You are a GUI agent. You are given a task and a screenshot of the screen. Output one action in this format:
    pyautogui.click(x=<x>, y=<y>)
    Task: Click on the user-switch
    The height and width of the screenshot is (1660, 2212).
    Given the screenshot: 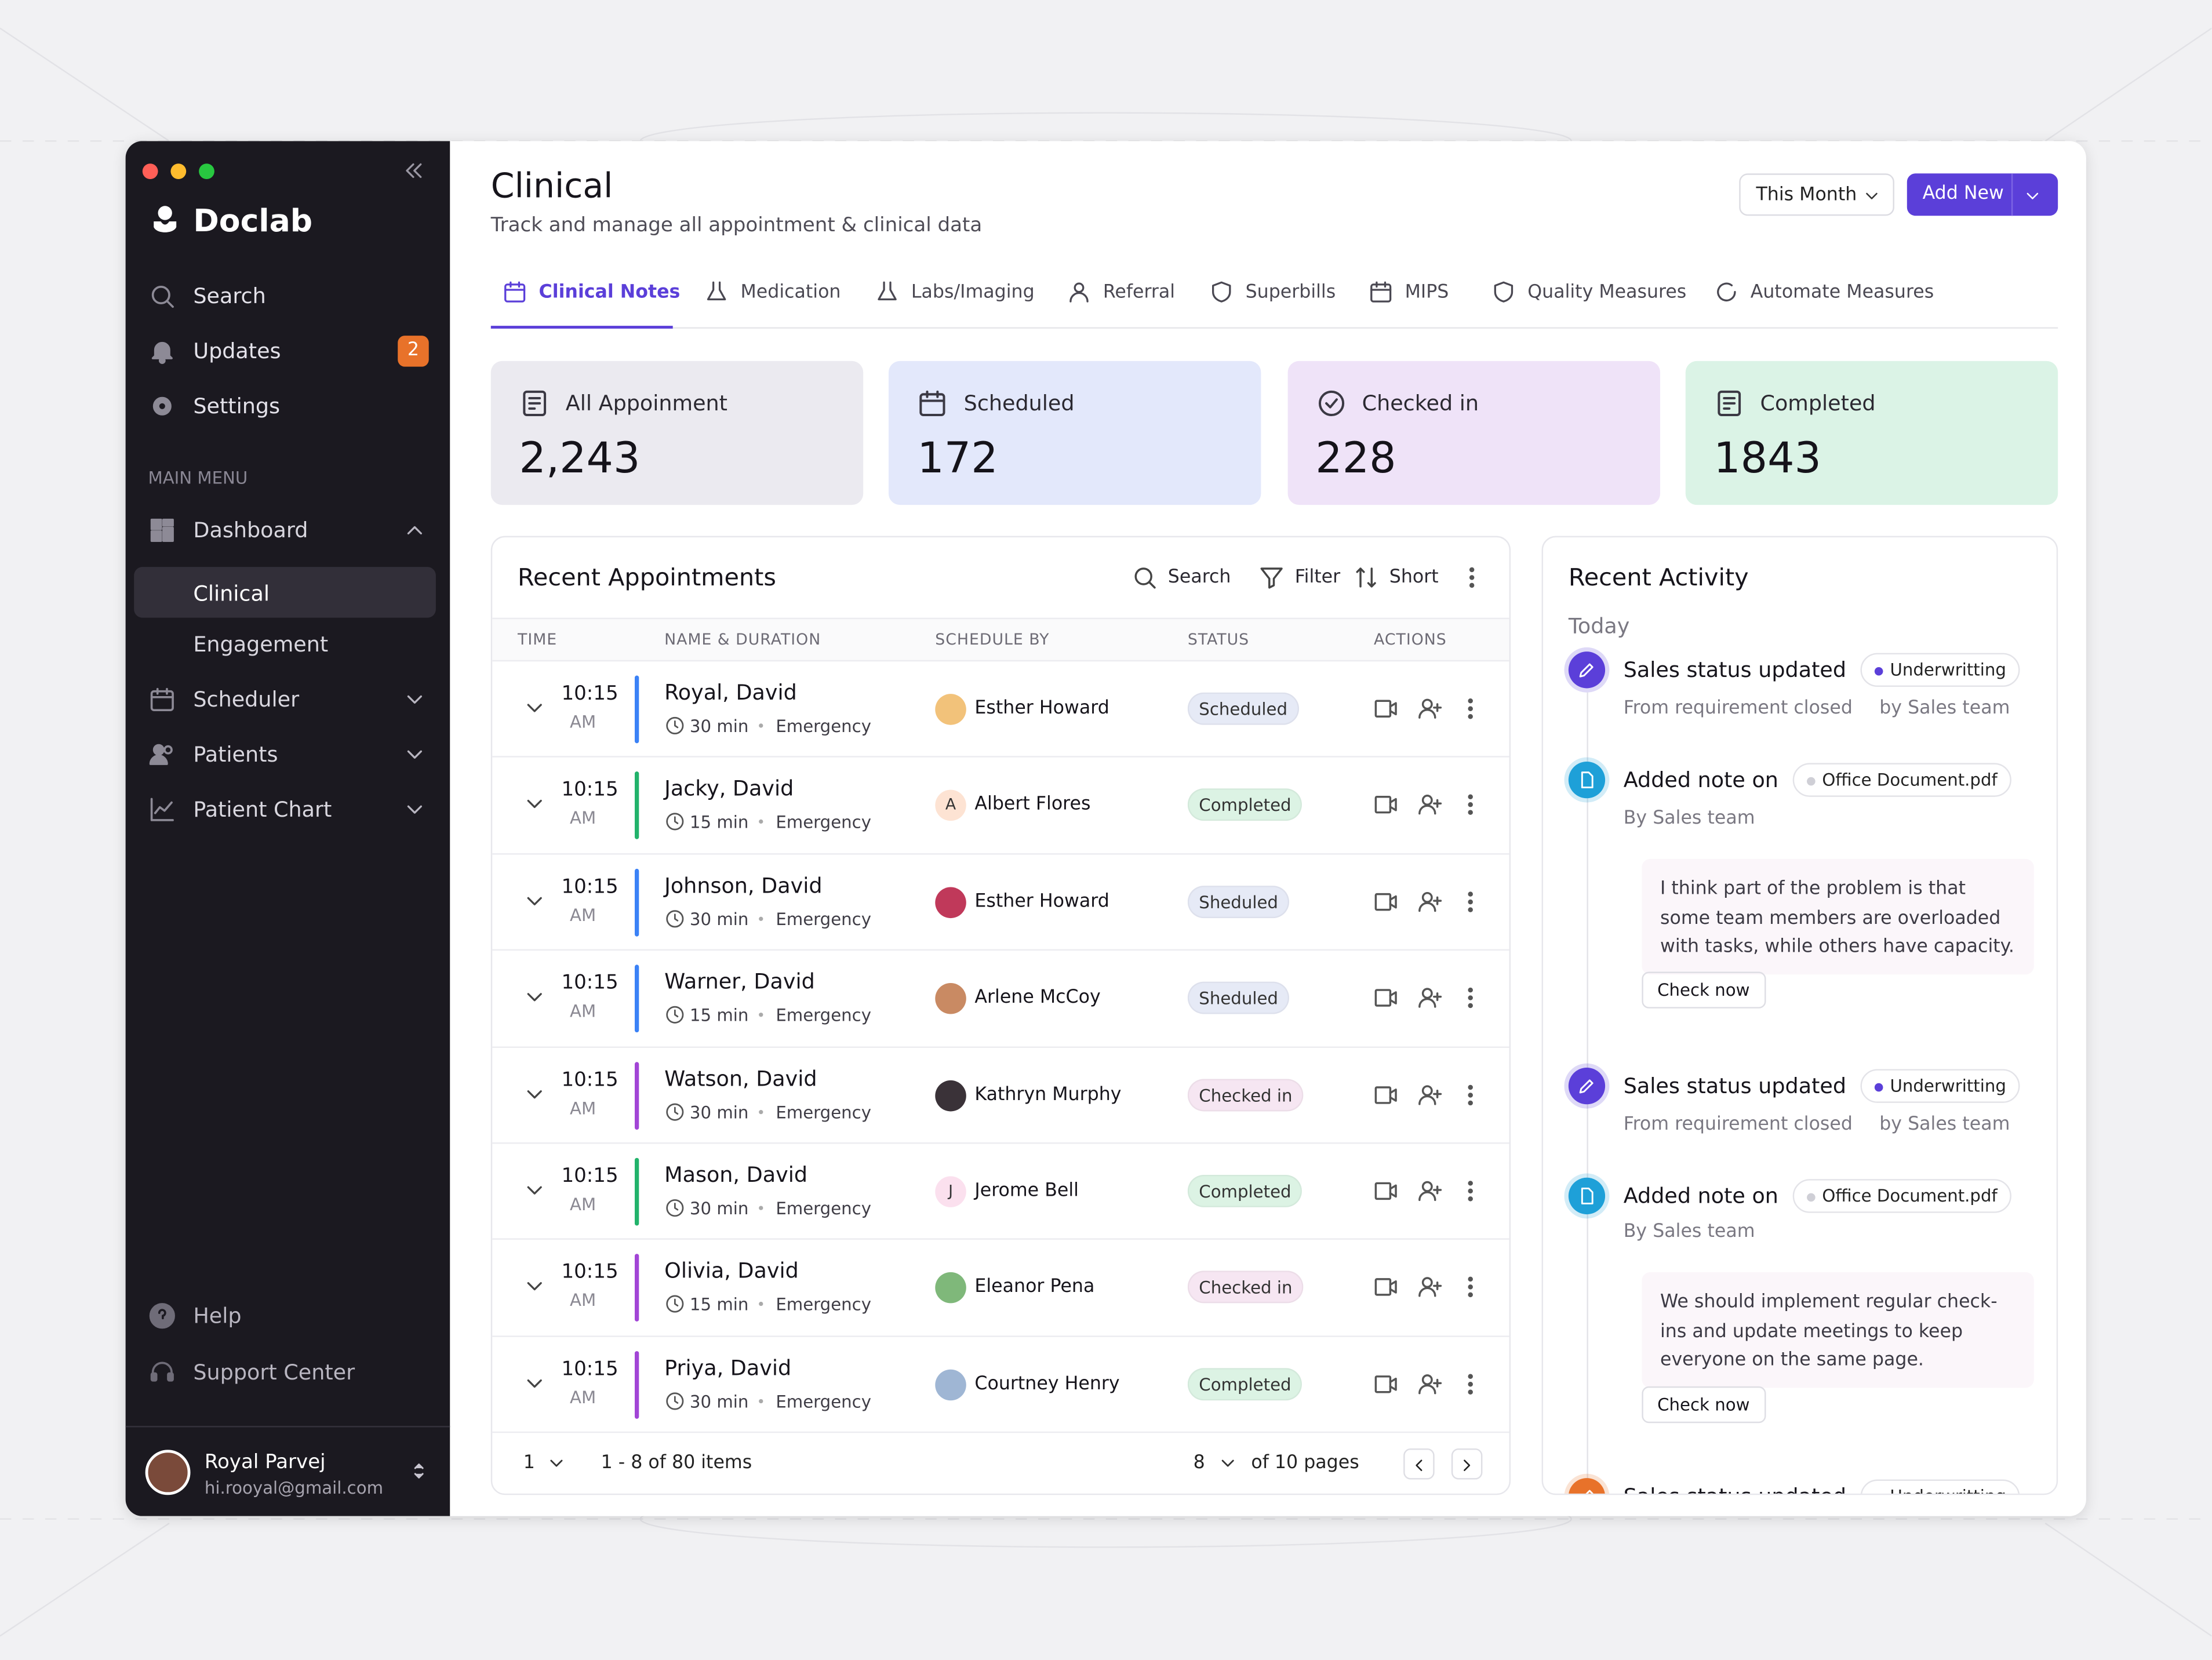 What is the action you would take?
    pyautogui.click(x=419, y=1470)
    